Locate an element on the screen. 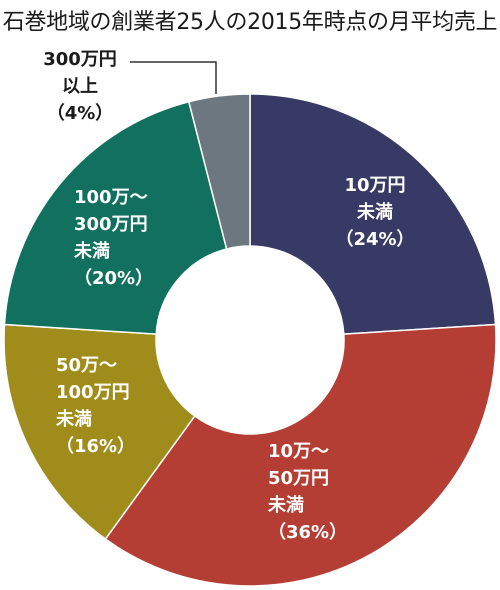  slice-label-line: 50万～ is located at coordinates (87, 365).